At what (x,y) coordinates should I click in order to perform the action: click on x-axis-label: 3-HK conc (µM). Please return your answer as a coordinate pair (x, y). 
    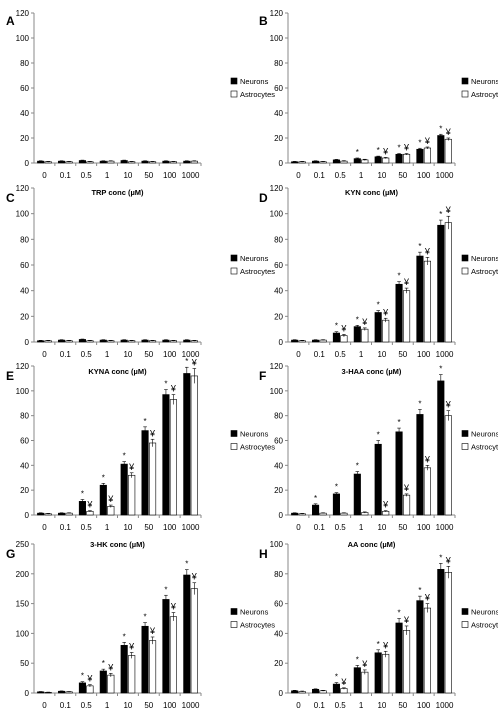
    Looking at the image, I should click on (117, 544).